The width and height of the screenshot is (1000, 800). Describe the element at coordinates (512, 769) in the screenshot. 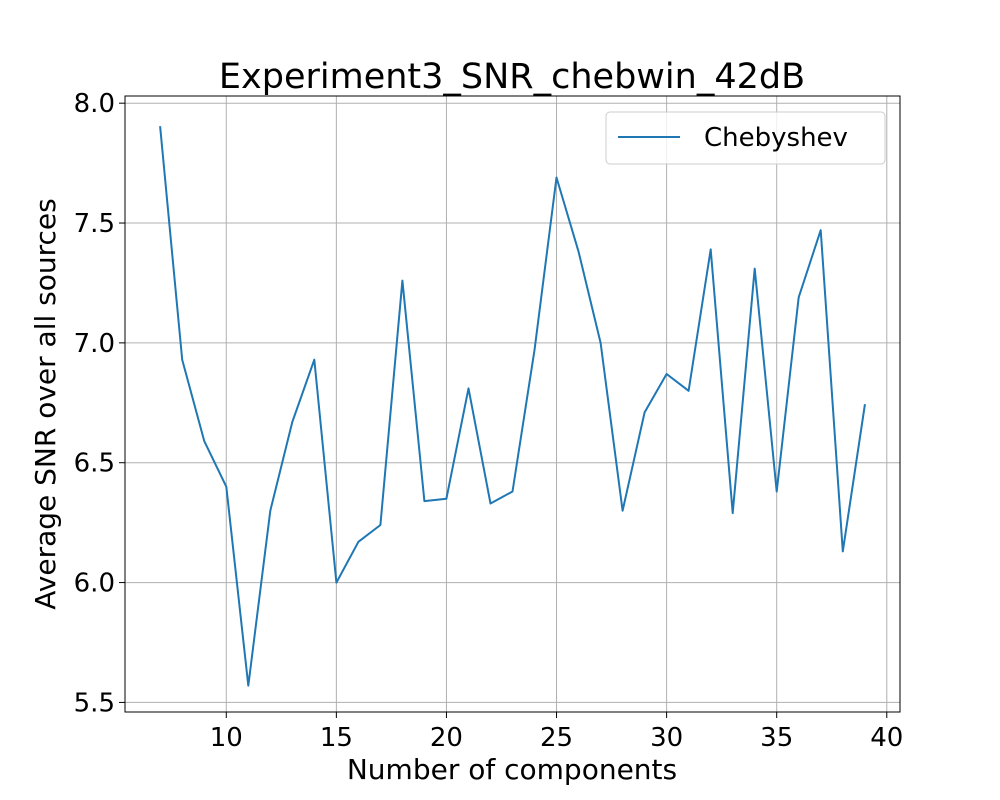

I see `x-axis-label: Number of components` at that location.